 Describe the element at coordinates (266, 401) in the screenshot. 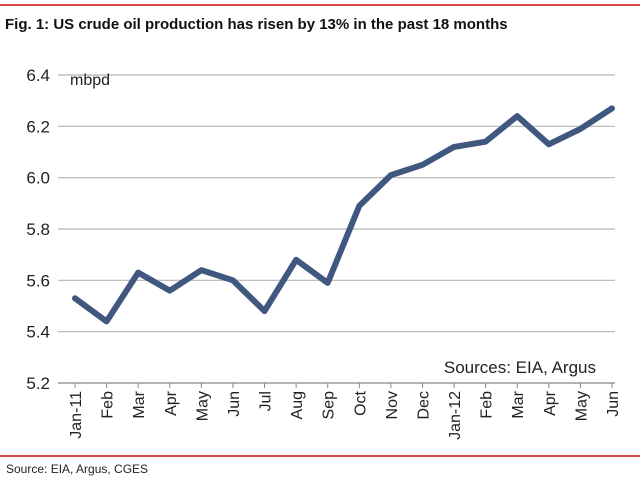

I see `x-tick-label: Jul` at that location.